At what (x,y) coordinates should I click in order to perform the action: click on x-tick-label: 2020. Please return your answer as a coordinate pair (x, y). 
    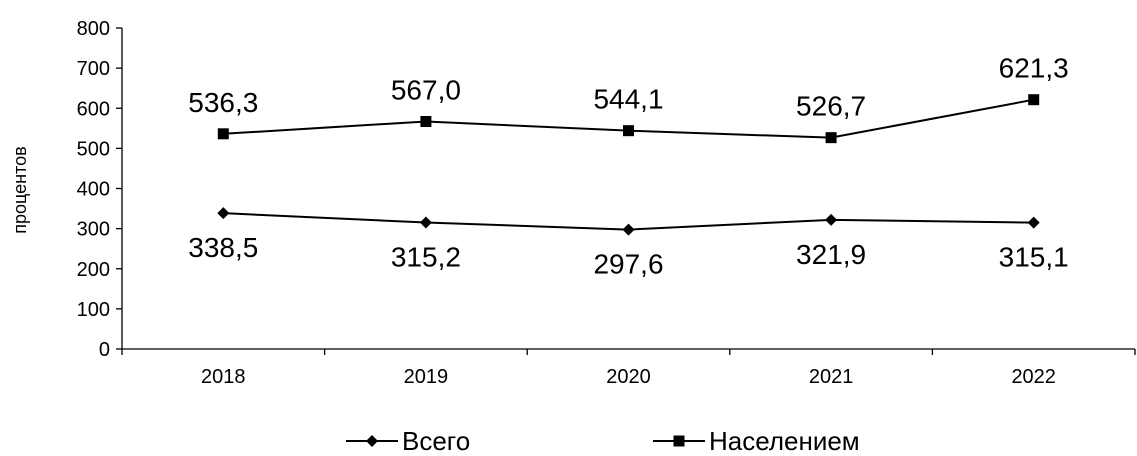
    Looking at the image, I should click on (628, 377).